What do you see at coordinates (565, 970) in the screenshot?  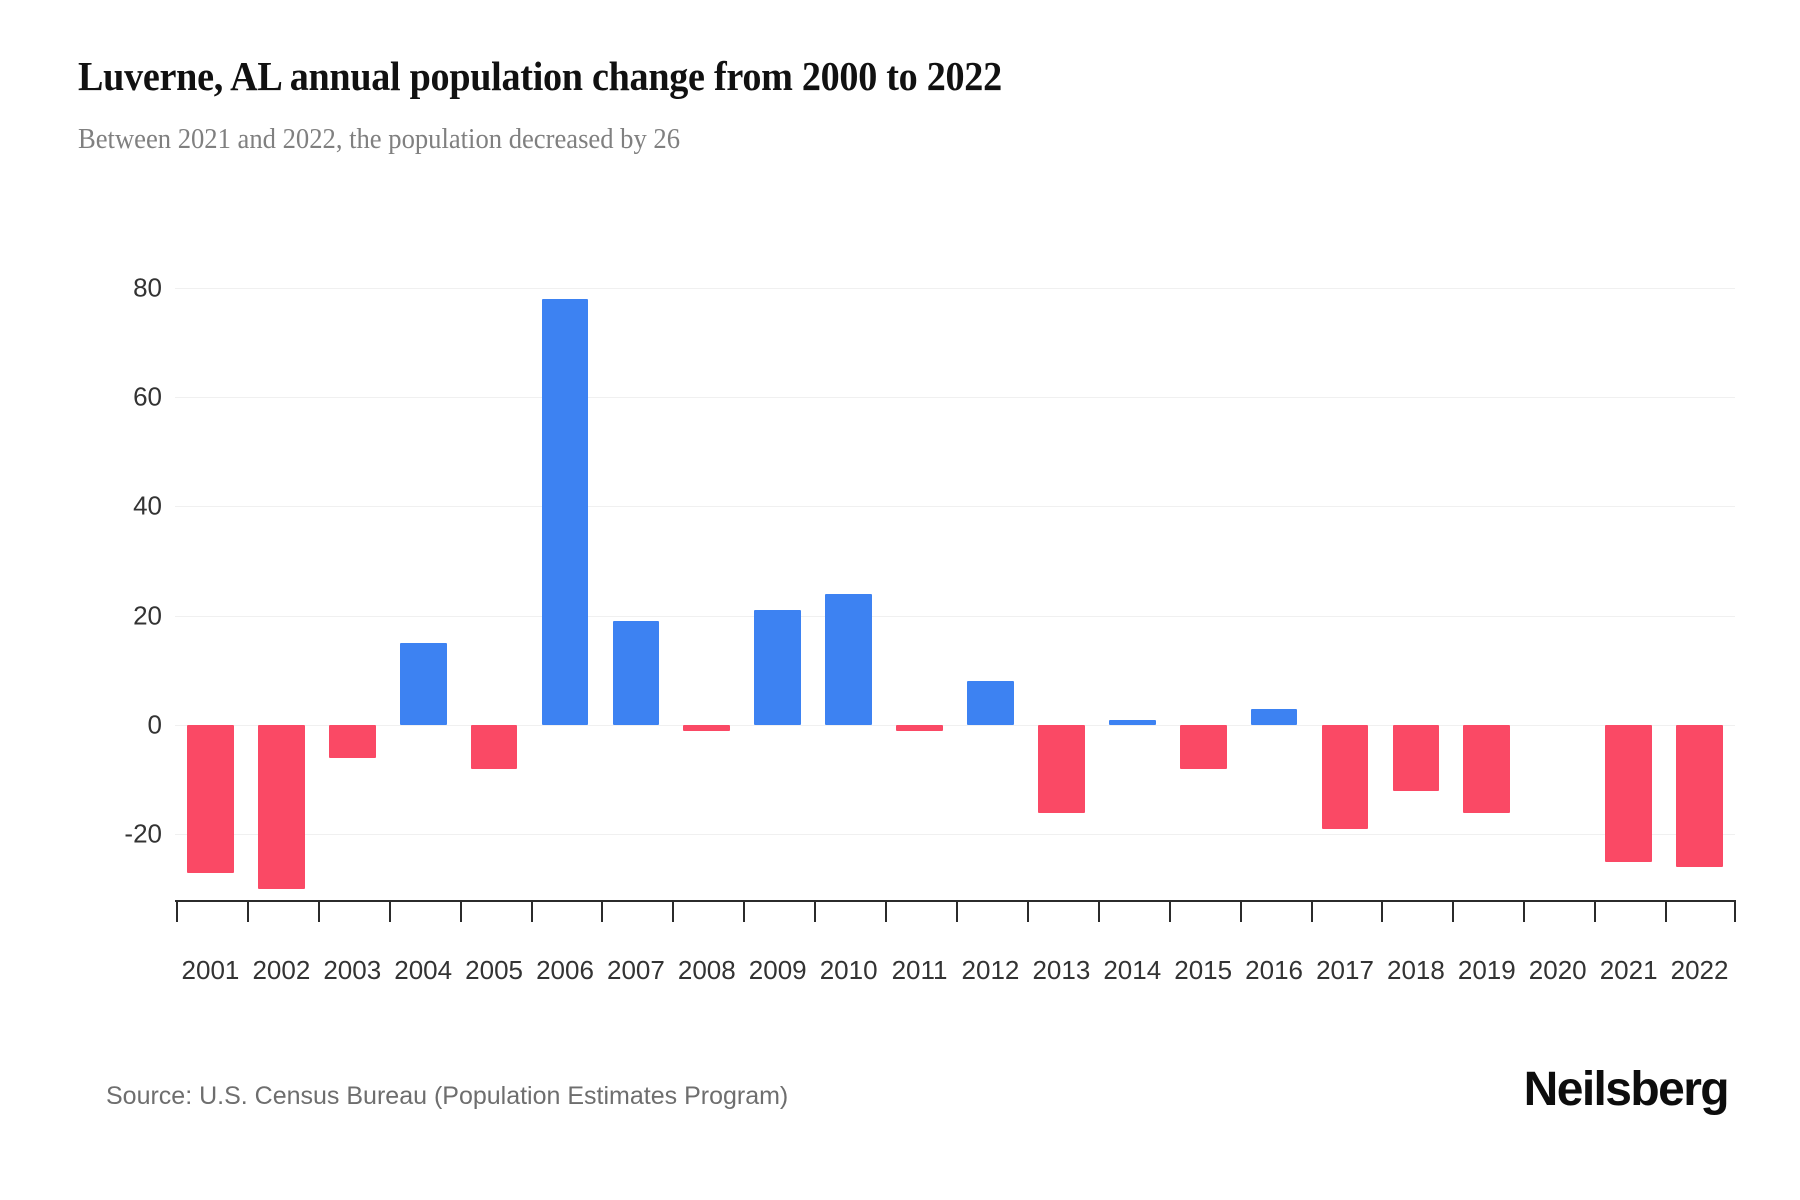 I see `x-axis-tick-label: 2006` at bounding box center [565, 970].